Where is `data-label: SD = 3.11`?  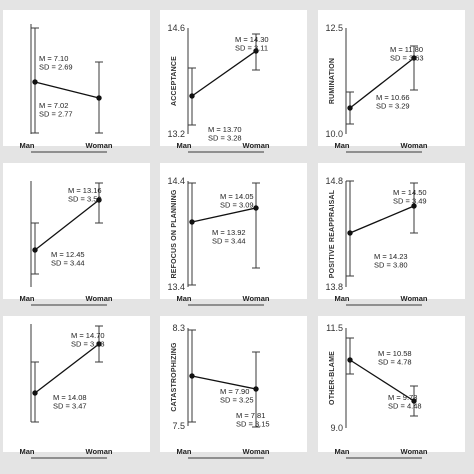
data-label: SD = 3.11 is located at coordinates (251, 48).